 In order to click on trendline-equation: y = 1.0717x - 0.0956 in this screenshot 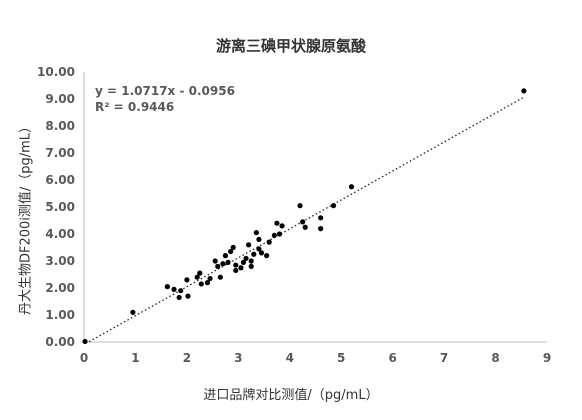, I will do `click(165, 91)`.